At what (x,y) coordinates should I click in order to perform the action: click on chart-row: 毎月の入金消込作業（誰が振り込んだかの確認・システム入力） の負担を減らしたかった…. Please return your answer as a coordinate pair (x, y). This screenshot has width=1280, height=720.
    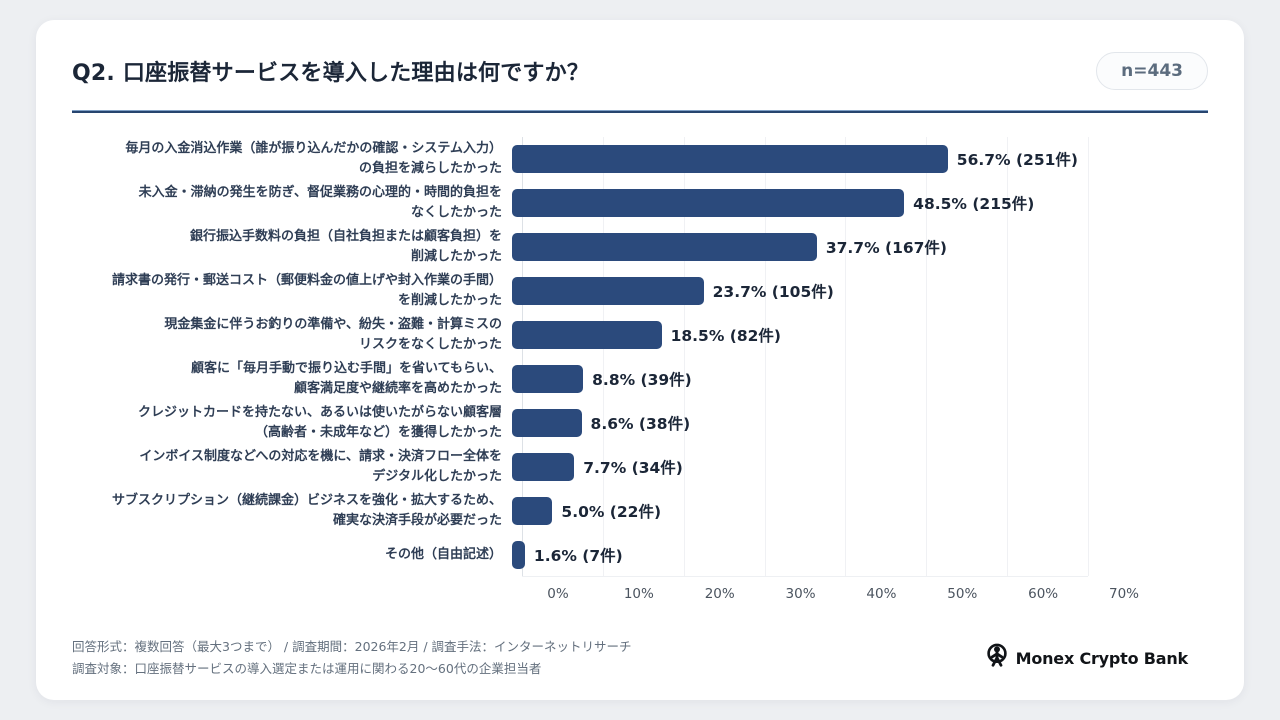
    Looking at the image, I should click on (658, 159).